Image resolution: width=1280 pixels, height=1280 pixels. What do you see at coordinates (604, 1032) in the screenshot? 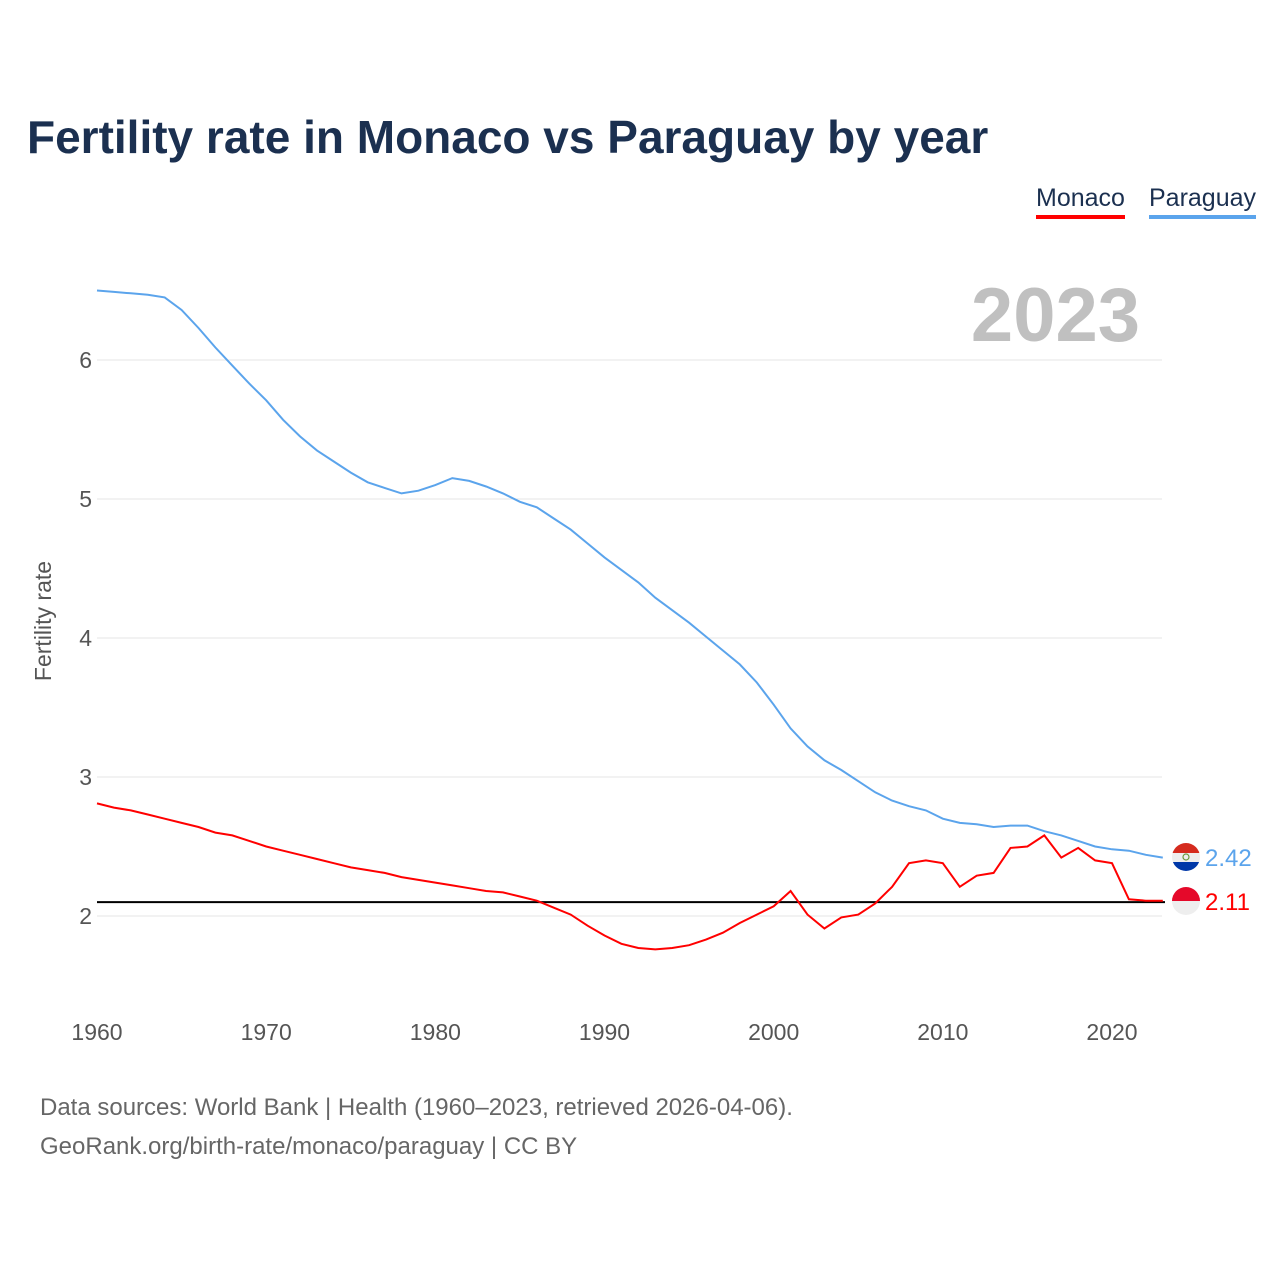
I see `x-tick-label: 1990` at bounding box center [604, 1032].